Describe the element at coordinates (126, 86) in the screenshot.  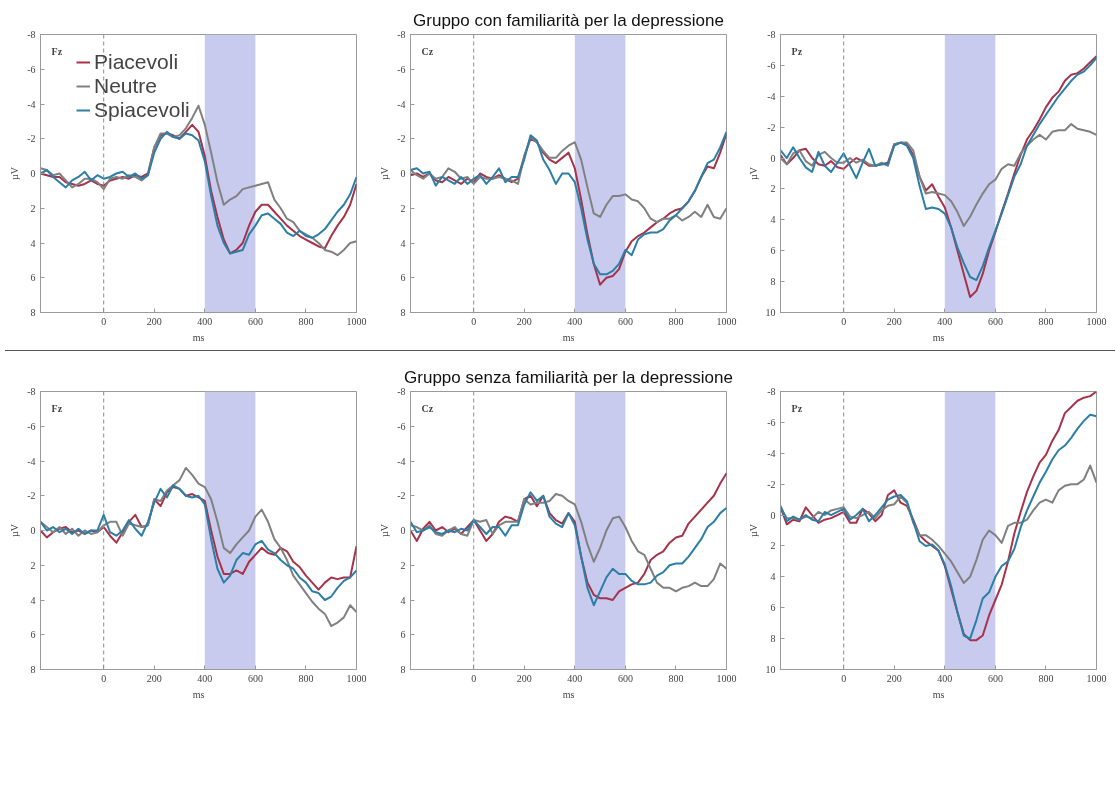
I see `legend-label: Neutre` at that location.